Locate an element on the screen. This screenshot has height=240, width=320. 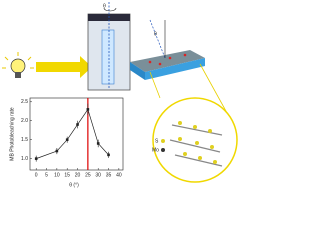
x-tick-label: 20 is located at coordinates (78, 175).